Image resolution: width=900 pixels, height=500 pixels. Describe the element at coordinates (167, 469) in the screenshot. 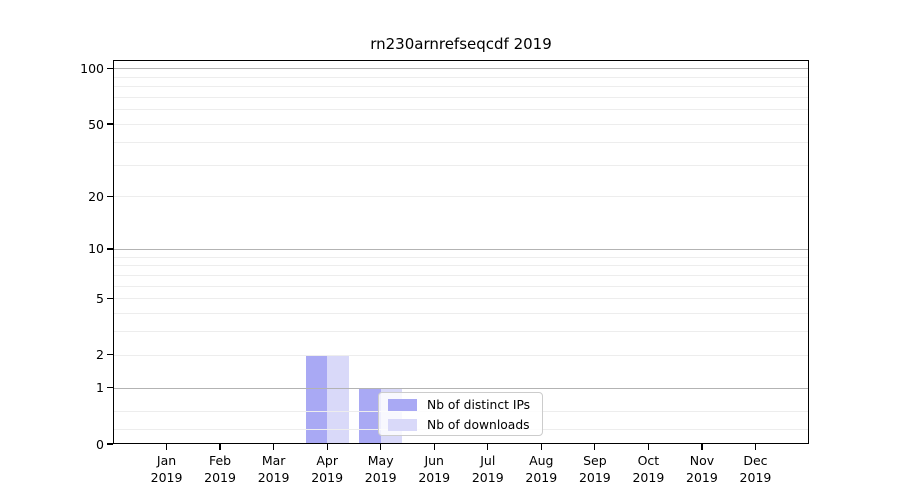

I see `x-tick-label: Jan 2019` at that location.